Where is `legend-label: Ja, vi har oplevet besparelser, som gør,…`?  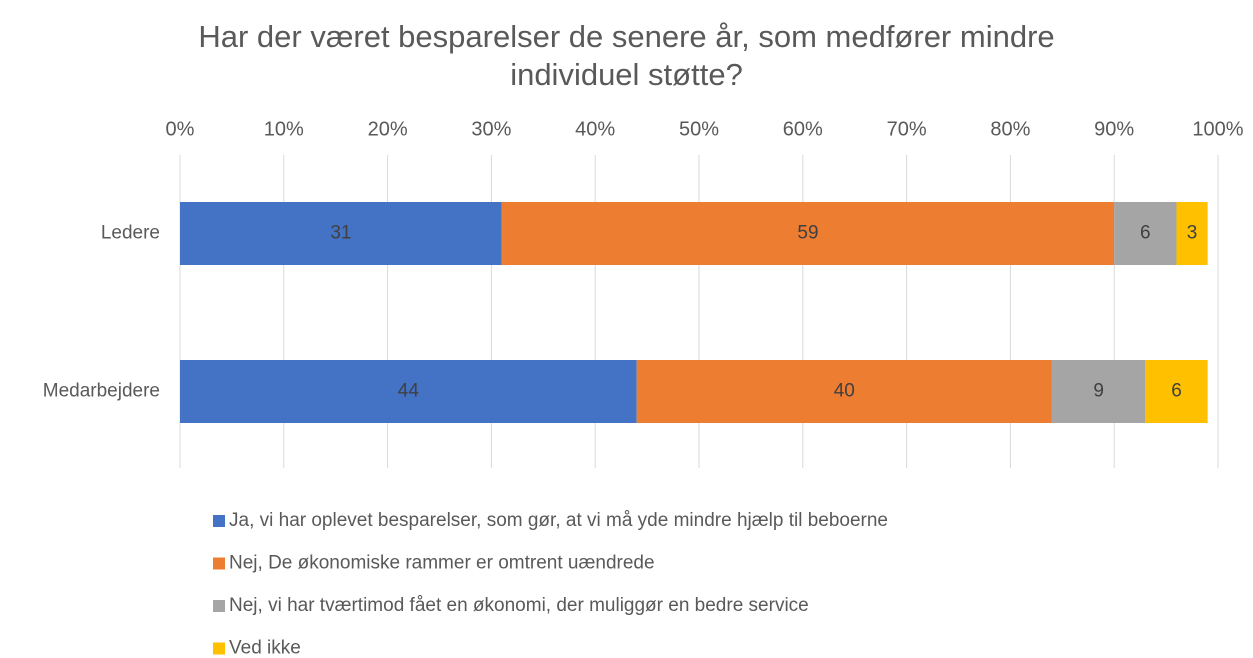 legend-label: Ja, vi har oplevet besparelser, som gør,… is located at coordinates (558, 520).